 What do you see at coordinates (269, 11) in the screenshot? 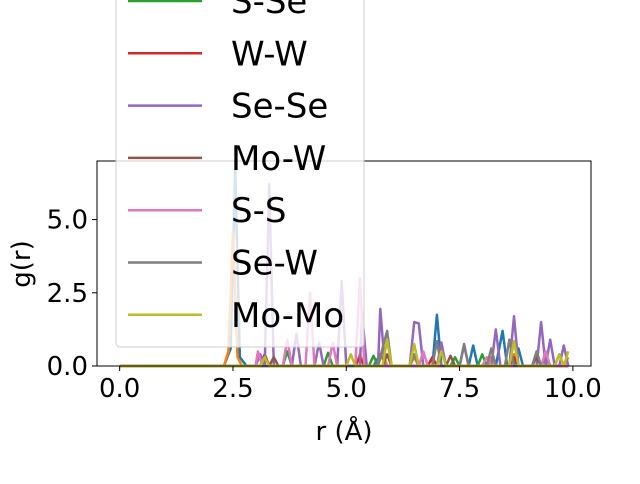
I see `legend-label-0: S-Se` at bounding box center [269, 11].